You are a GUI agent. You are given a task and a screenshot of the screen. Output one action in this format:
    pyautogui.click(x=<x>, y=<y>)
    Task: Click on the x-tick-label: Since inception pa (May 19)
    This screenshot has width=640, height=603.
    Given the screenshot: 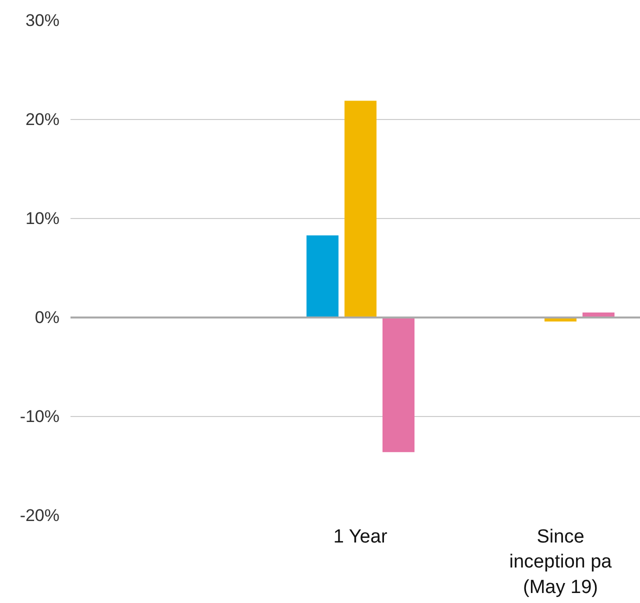 What is the action you would take?
    pyautogui.click(x=560, y=562)
    